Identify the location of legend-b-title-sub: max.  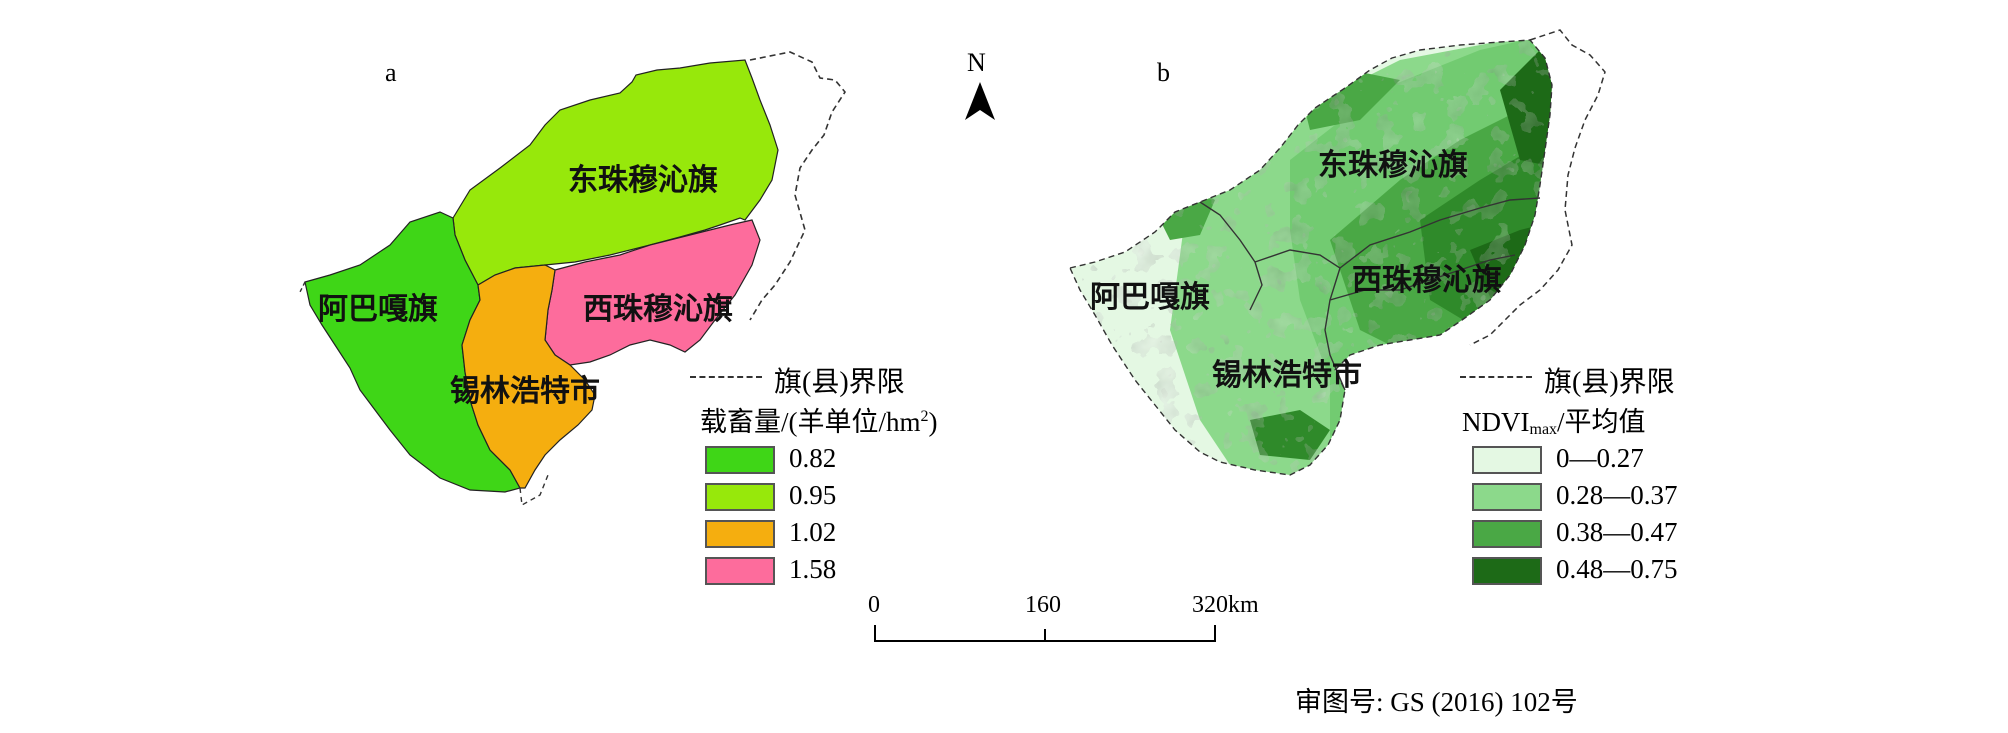
(1543, 429).